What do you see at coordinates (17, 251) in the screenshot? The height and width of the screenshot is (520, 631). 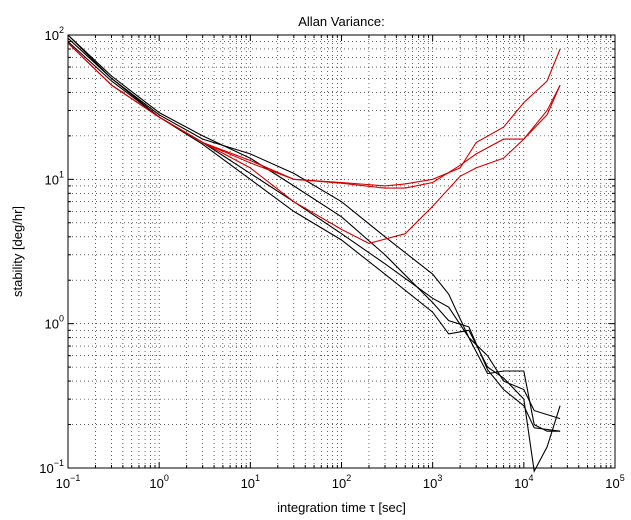 I see `y-axis-label: stability [deg/hr]` at bounding box center [17, 251].